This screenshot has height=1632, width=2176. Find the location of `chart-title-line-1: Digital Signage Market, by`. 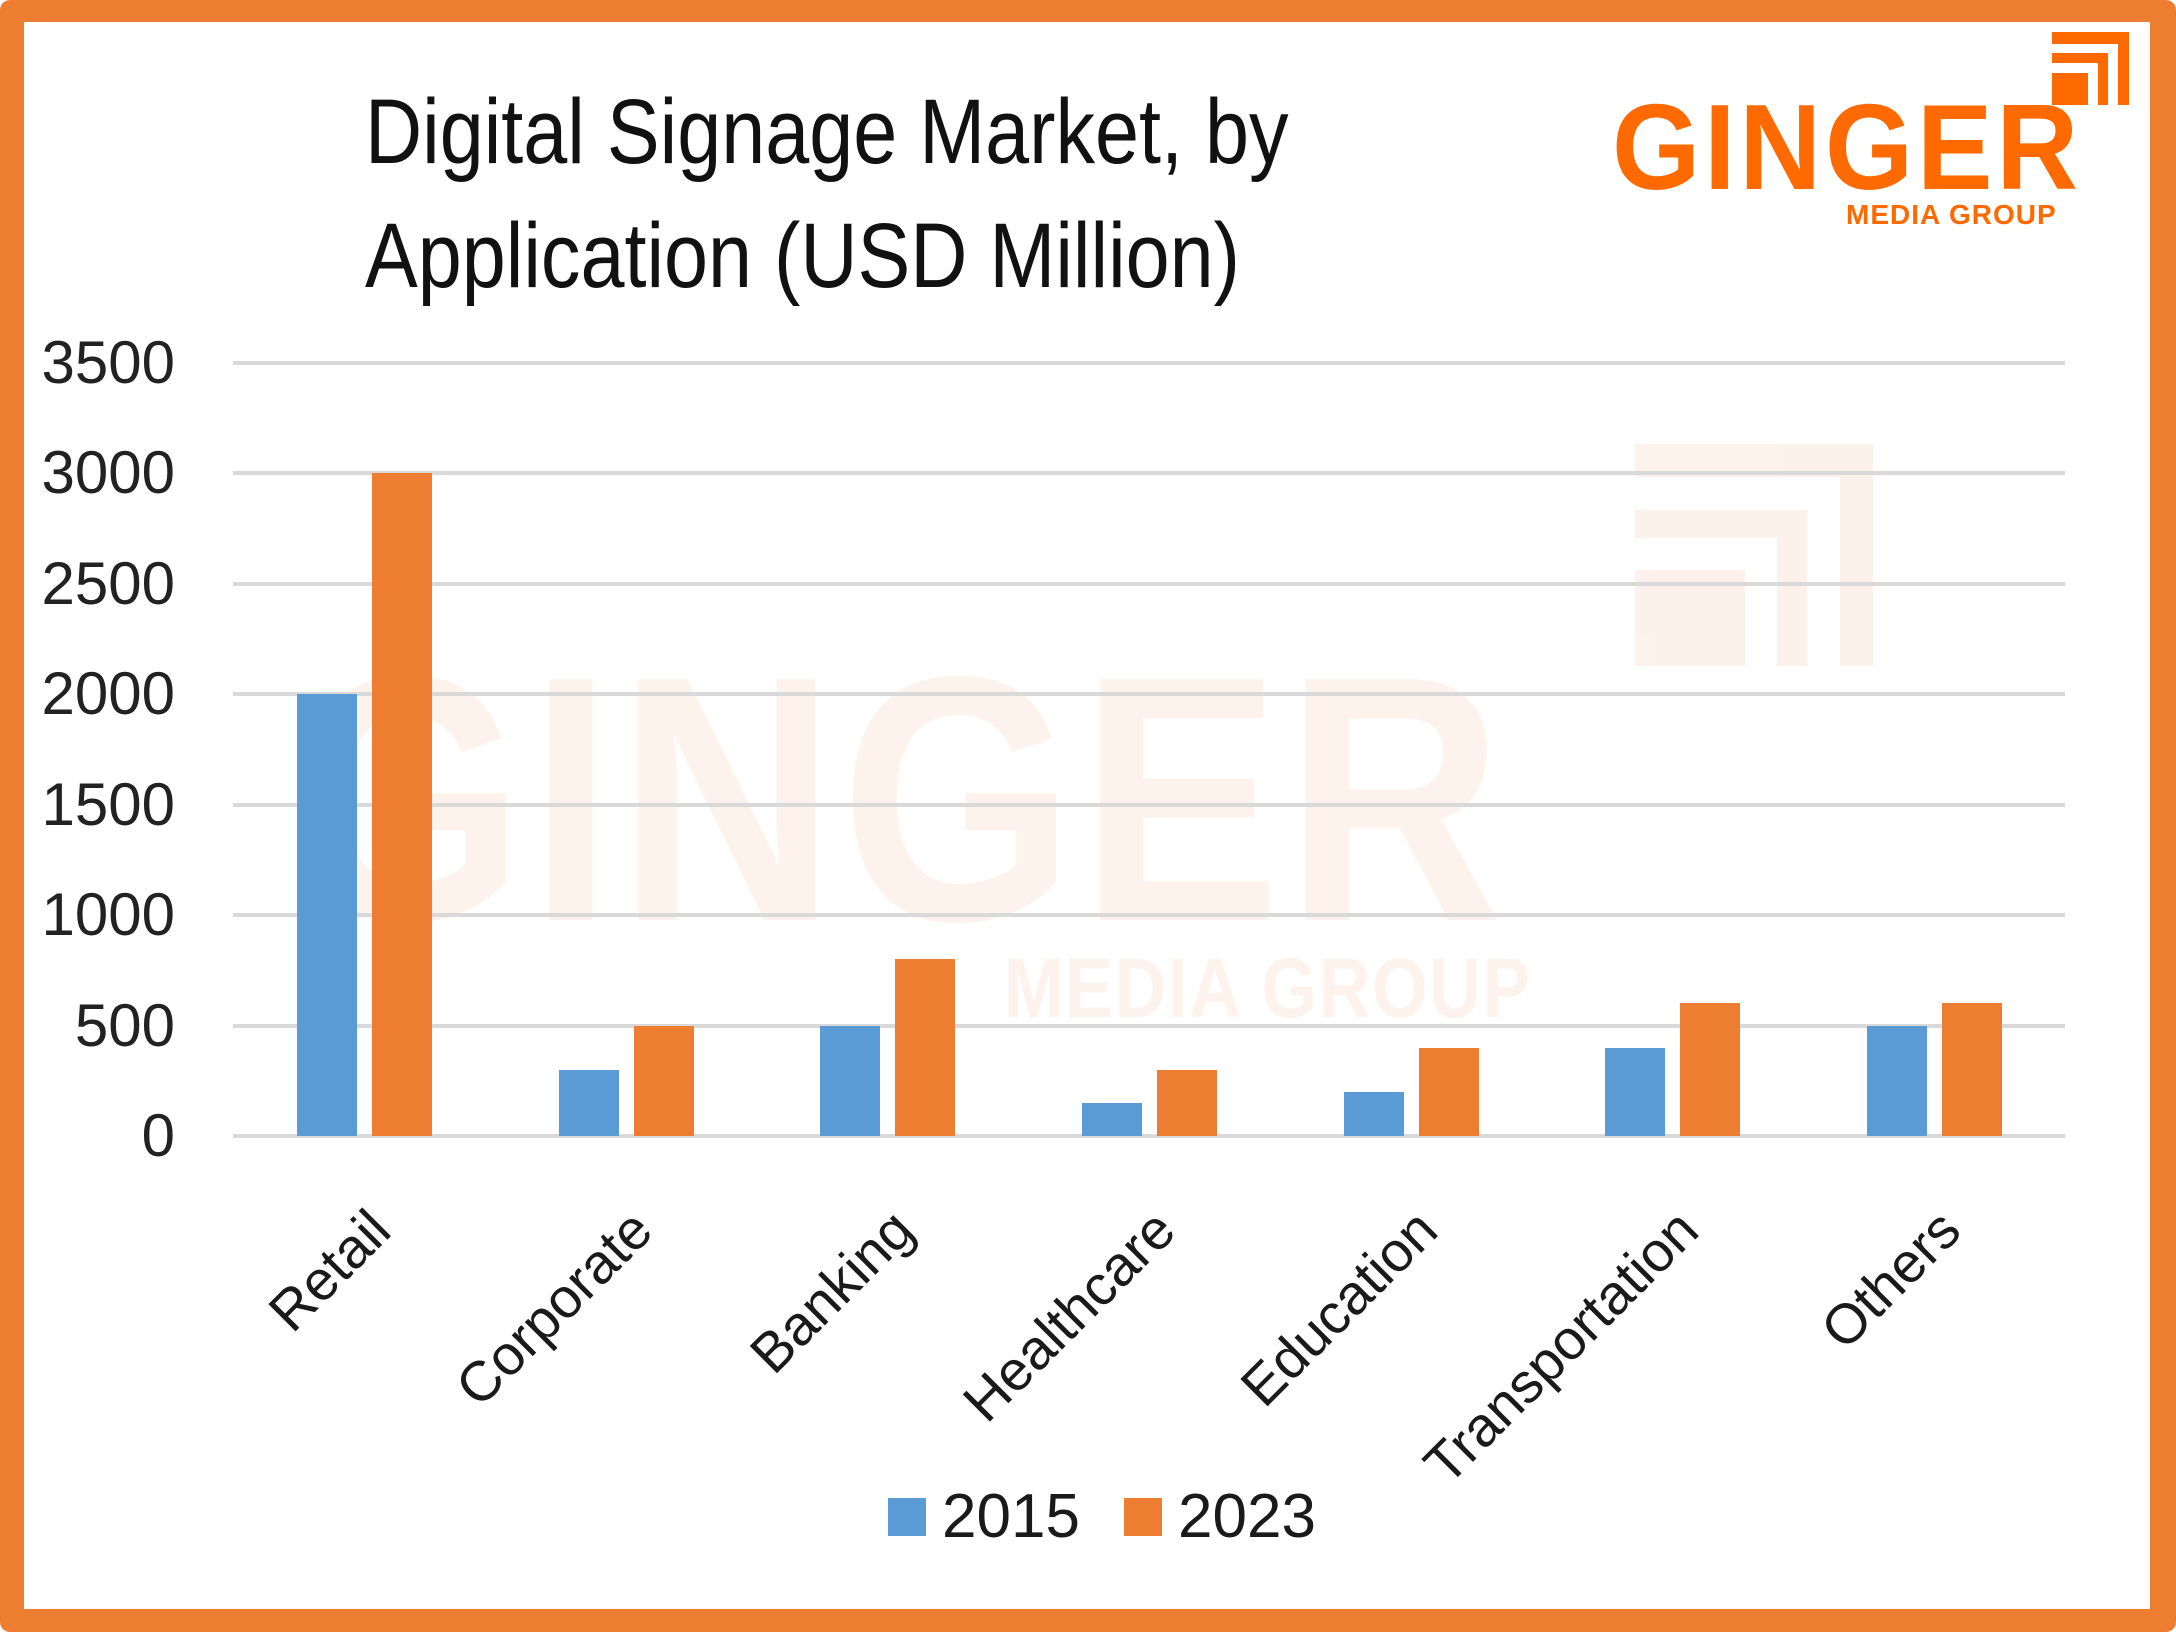

chart-title-line-1: Digital Signage Market, by is located at coordinates (827, 132).